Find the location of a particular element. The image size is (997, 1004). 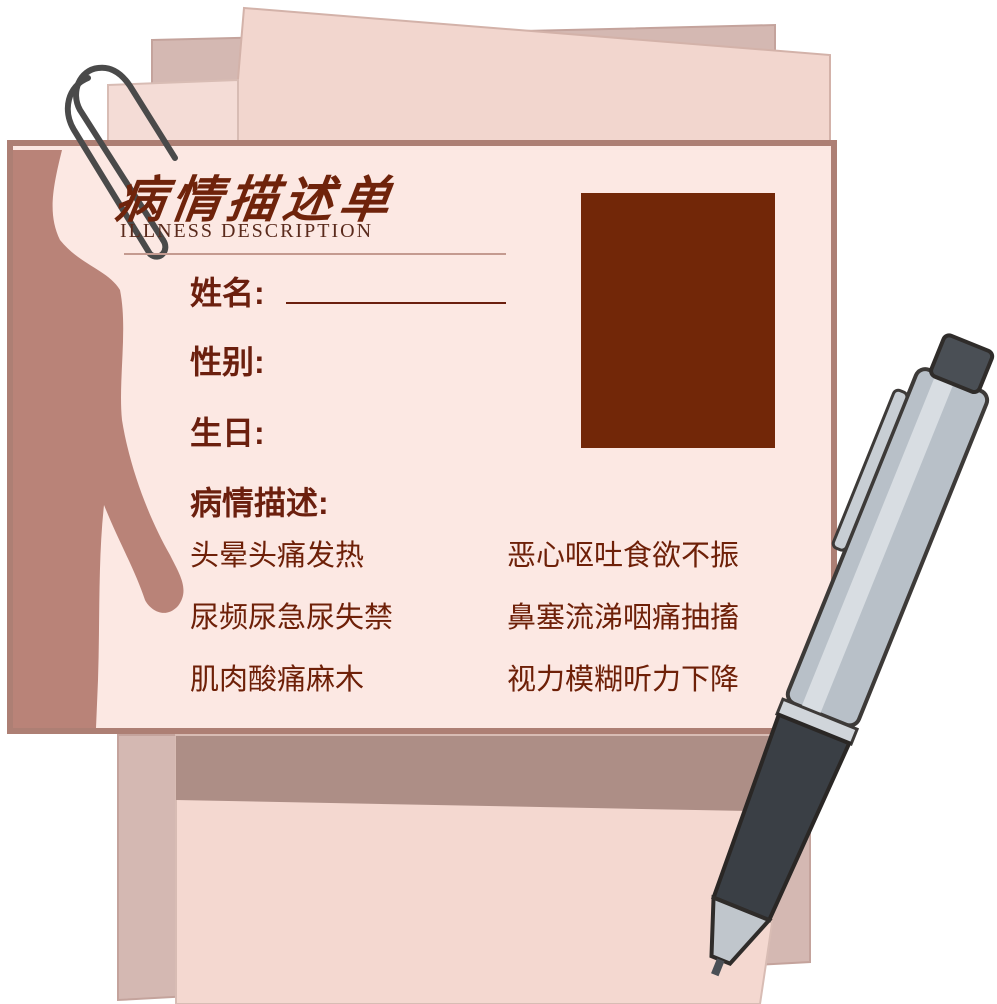

gender-label: 性别: is located at coordinates (227, 362).